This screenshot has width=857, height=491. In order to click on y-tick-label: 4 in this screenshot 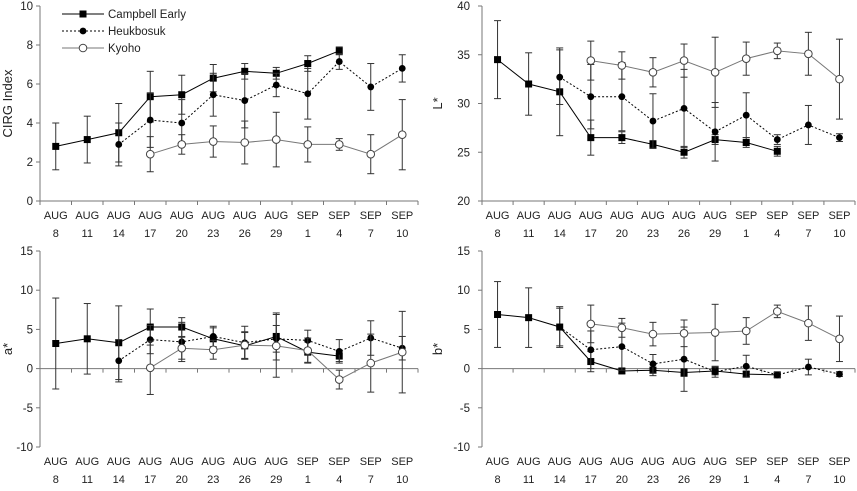, I will do `click(30, 124)`.